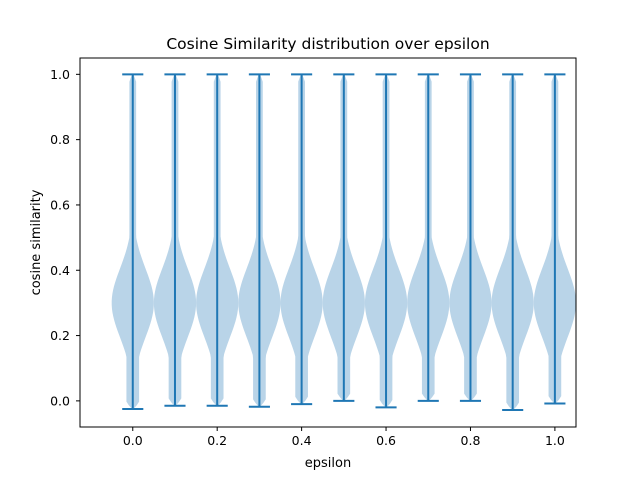 This screenshot has height=480, width=640. What do you see at coordinates (65, 237) in the screenshot?
I see `y-axis: 0.0 0.2 0.4 0.6 0.8 1.0` at bounding box center [65, 237].